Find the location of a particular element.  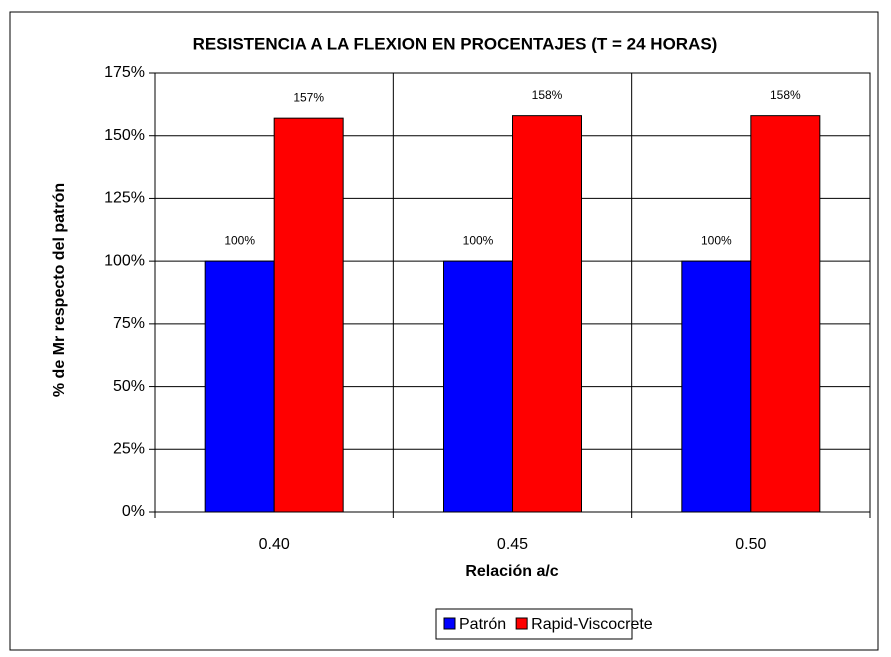

y-tick-label: 25% is located at coordinates (129, 449).